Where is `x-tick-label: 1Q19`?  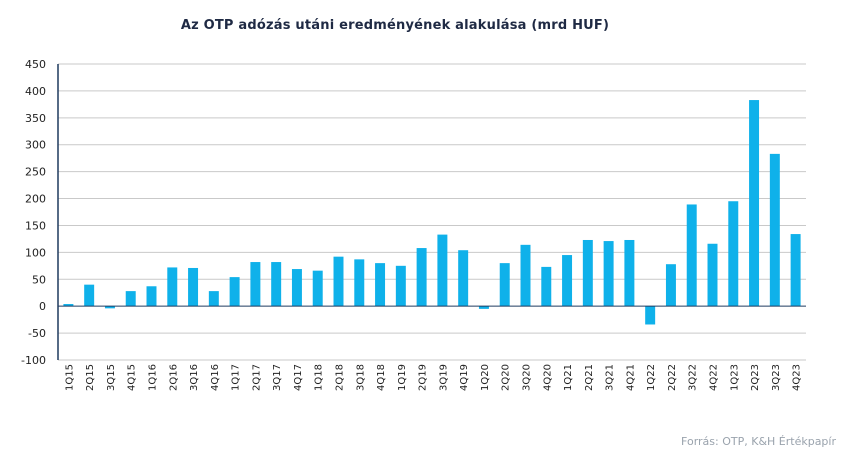
x-tick-label: 1Q19 is located at coordinates (402, 377).